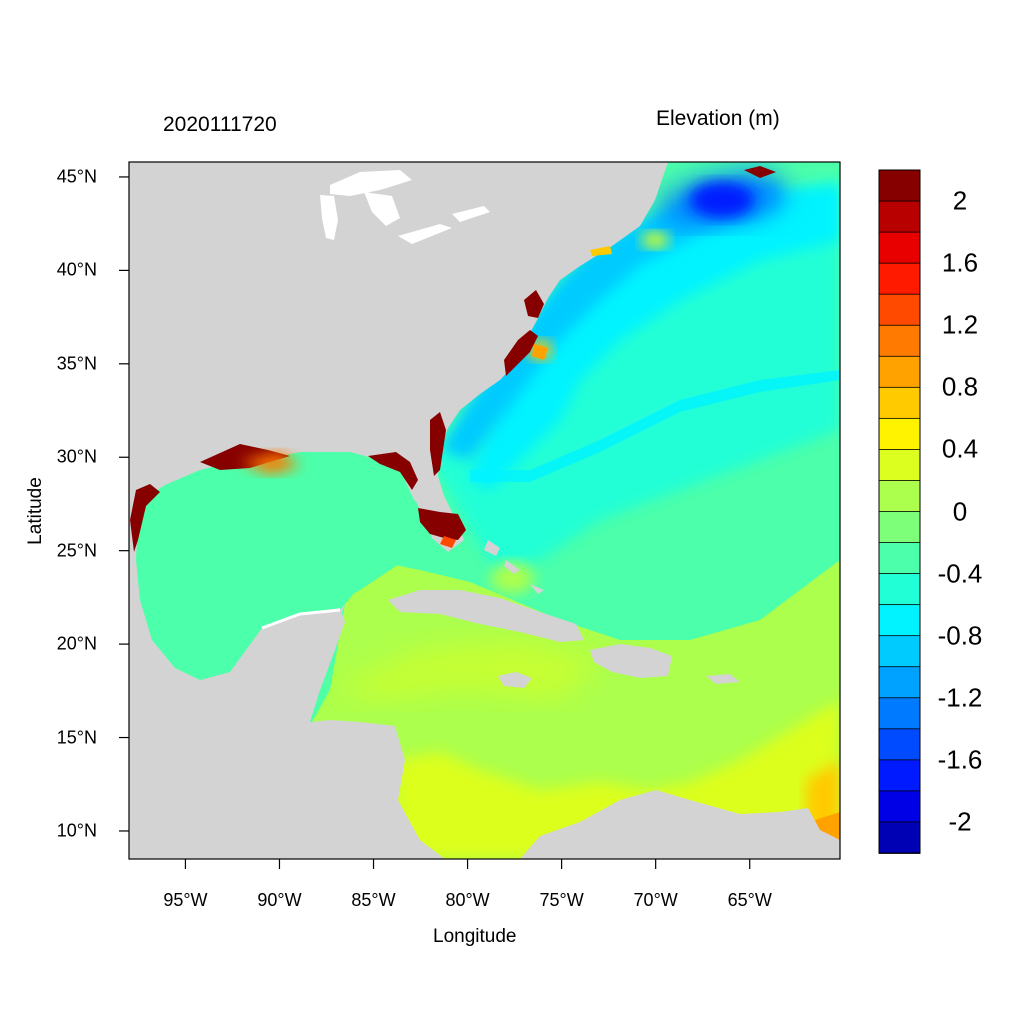 The image size is (1024, 1024). What do you see at coordinates (76, 830) in the screenshot?
I see `lat-tick-label: 10°N` at bounding box center [76, 830].